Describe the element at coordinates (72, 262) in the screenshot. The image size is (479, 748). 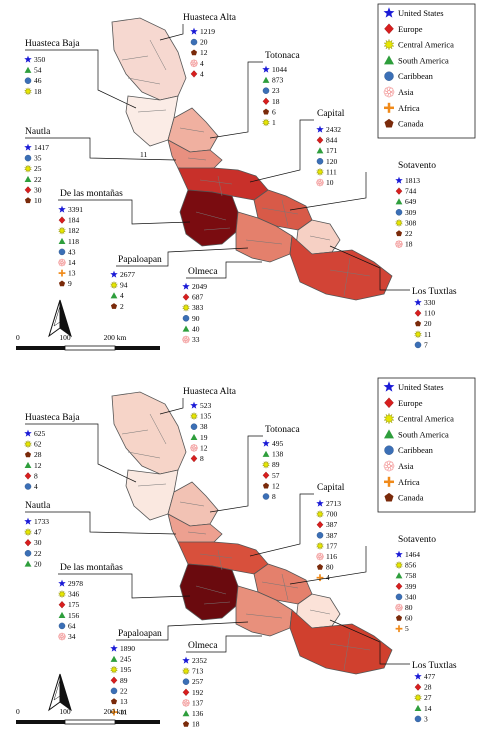
I see `region-value: 14` at that location.